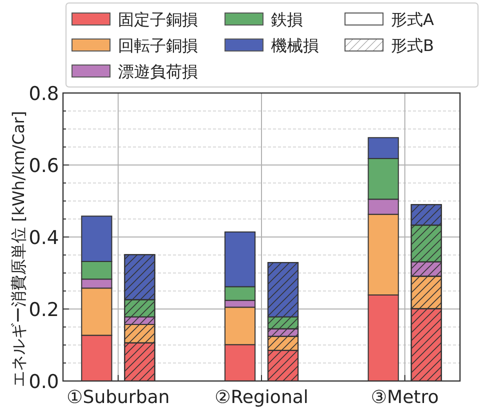  What do you see at coordinates (261, 397) in the screenshot?
I see `text: ②Regional` at bounding box center [261, 397].